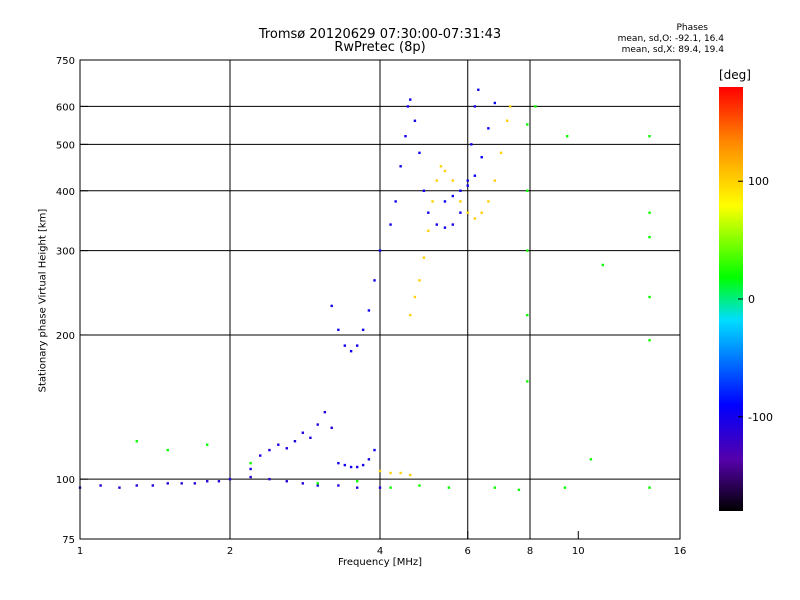 The image size is (800, 600). What do you see at coordinates (758, 181) in the screenshot?
I see `colorbar-tick-label: 100` at bounding box center [758, 181].